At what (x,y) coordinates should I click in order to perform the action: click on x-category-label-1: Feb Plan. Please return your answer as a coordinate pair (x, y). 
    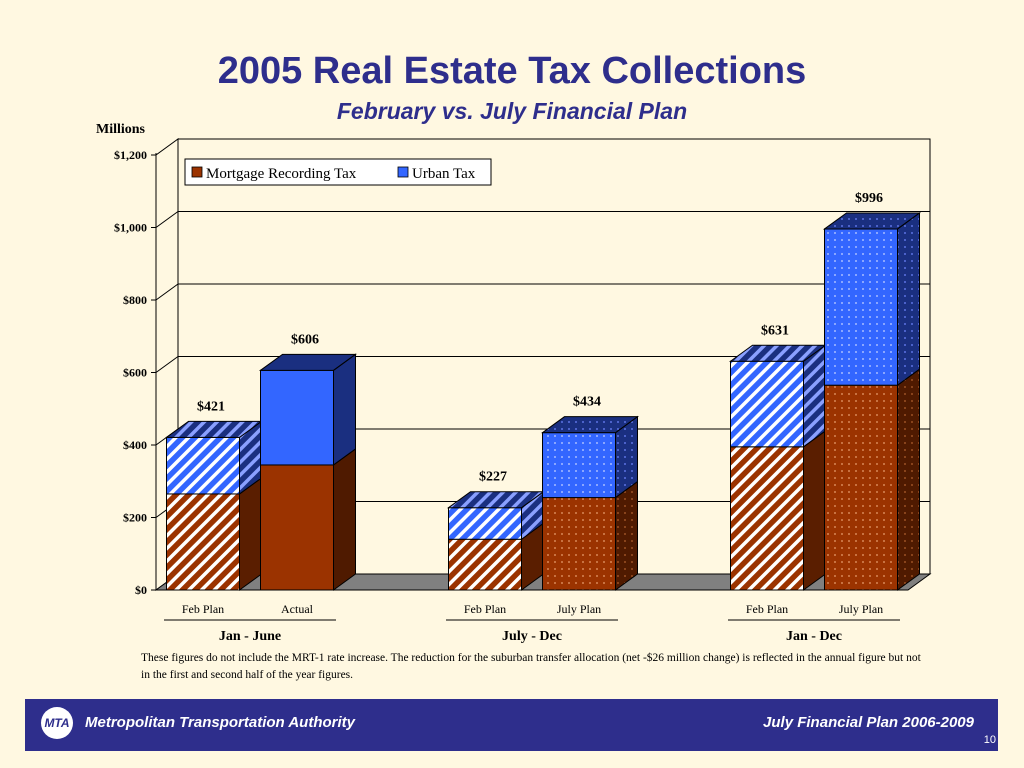
    Looking at the image, I should click on (203, 609).